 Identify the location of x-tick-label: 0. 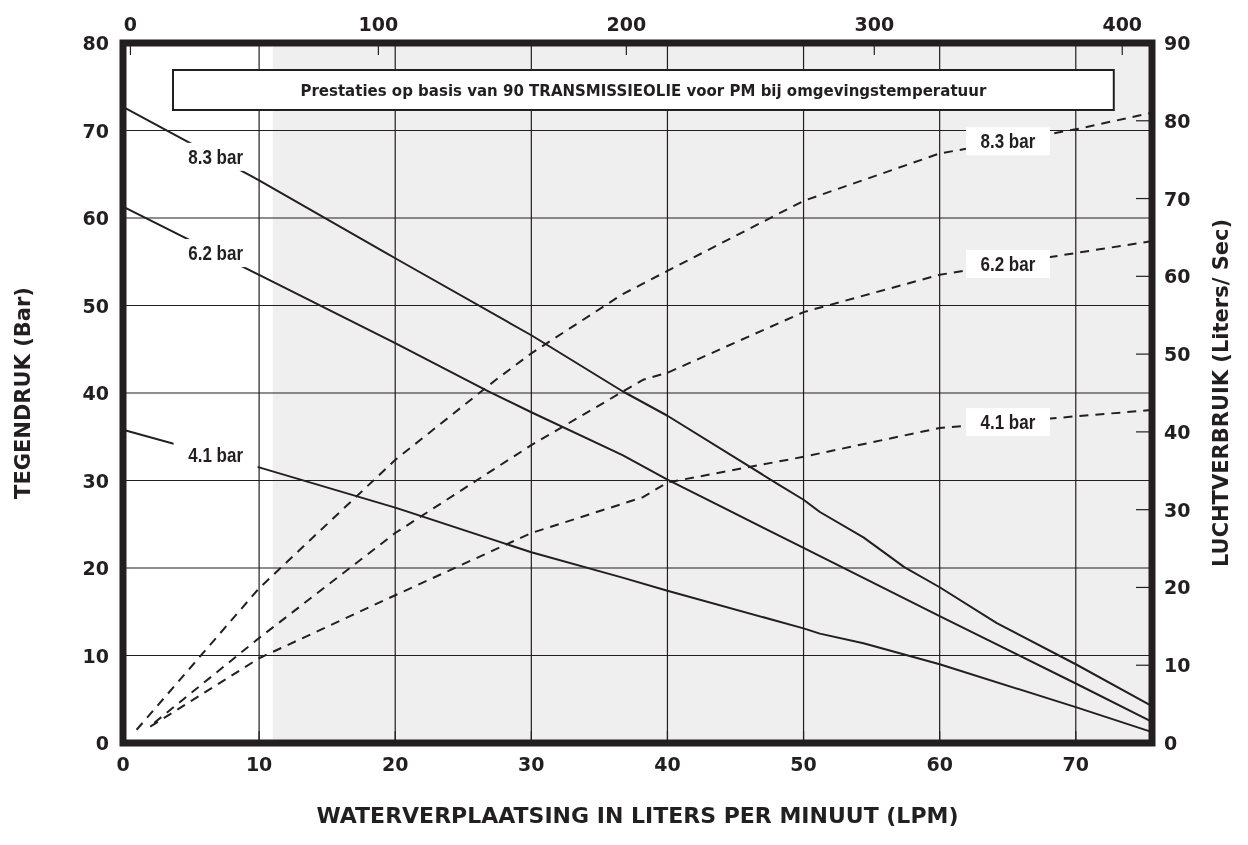
(123, 764).